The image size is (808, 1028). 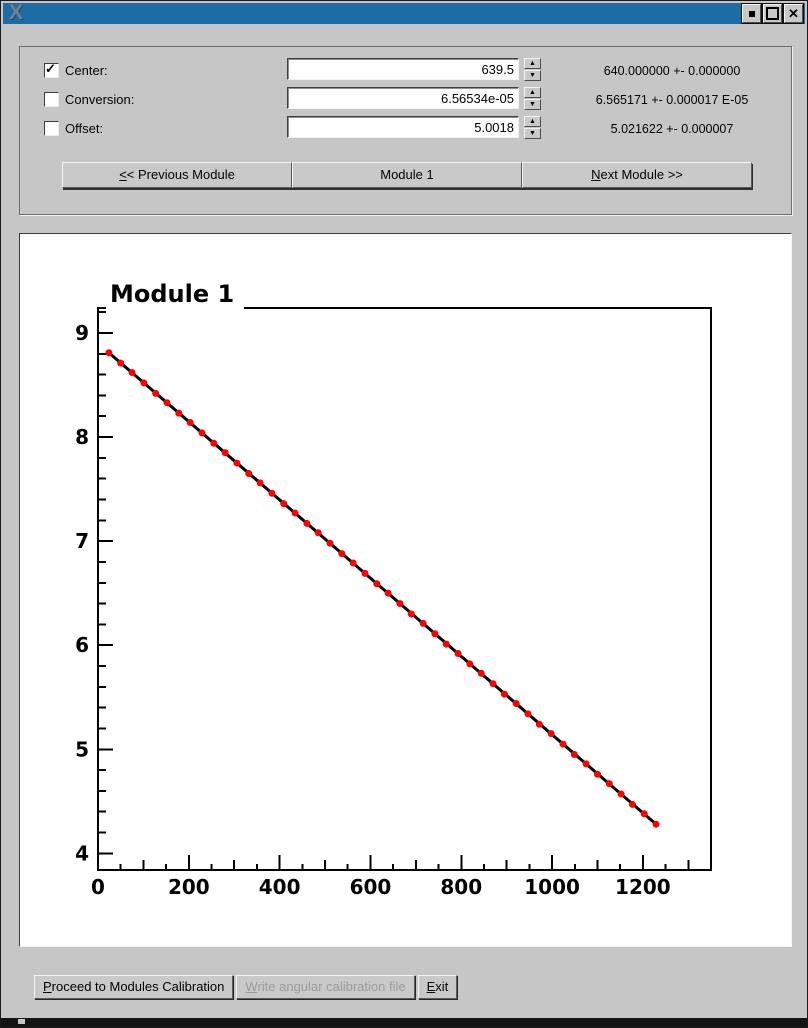 I want to click on center-label: Center:, so click(x=86, y=70).